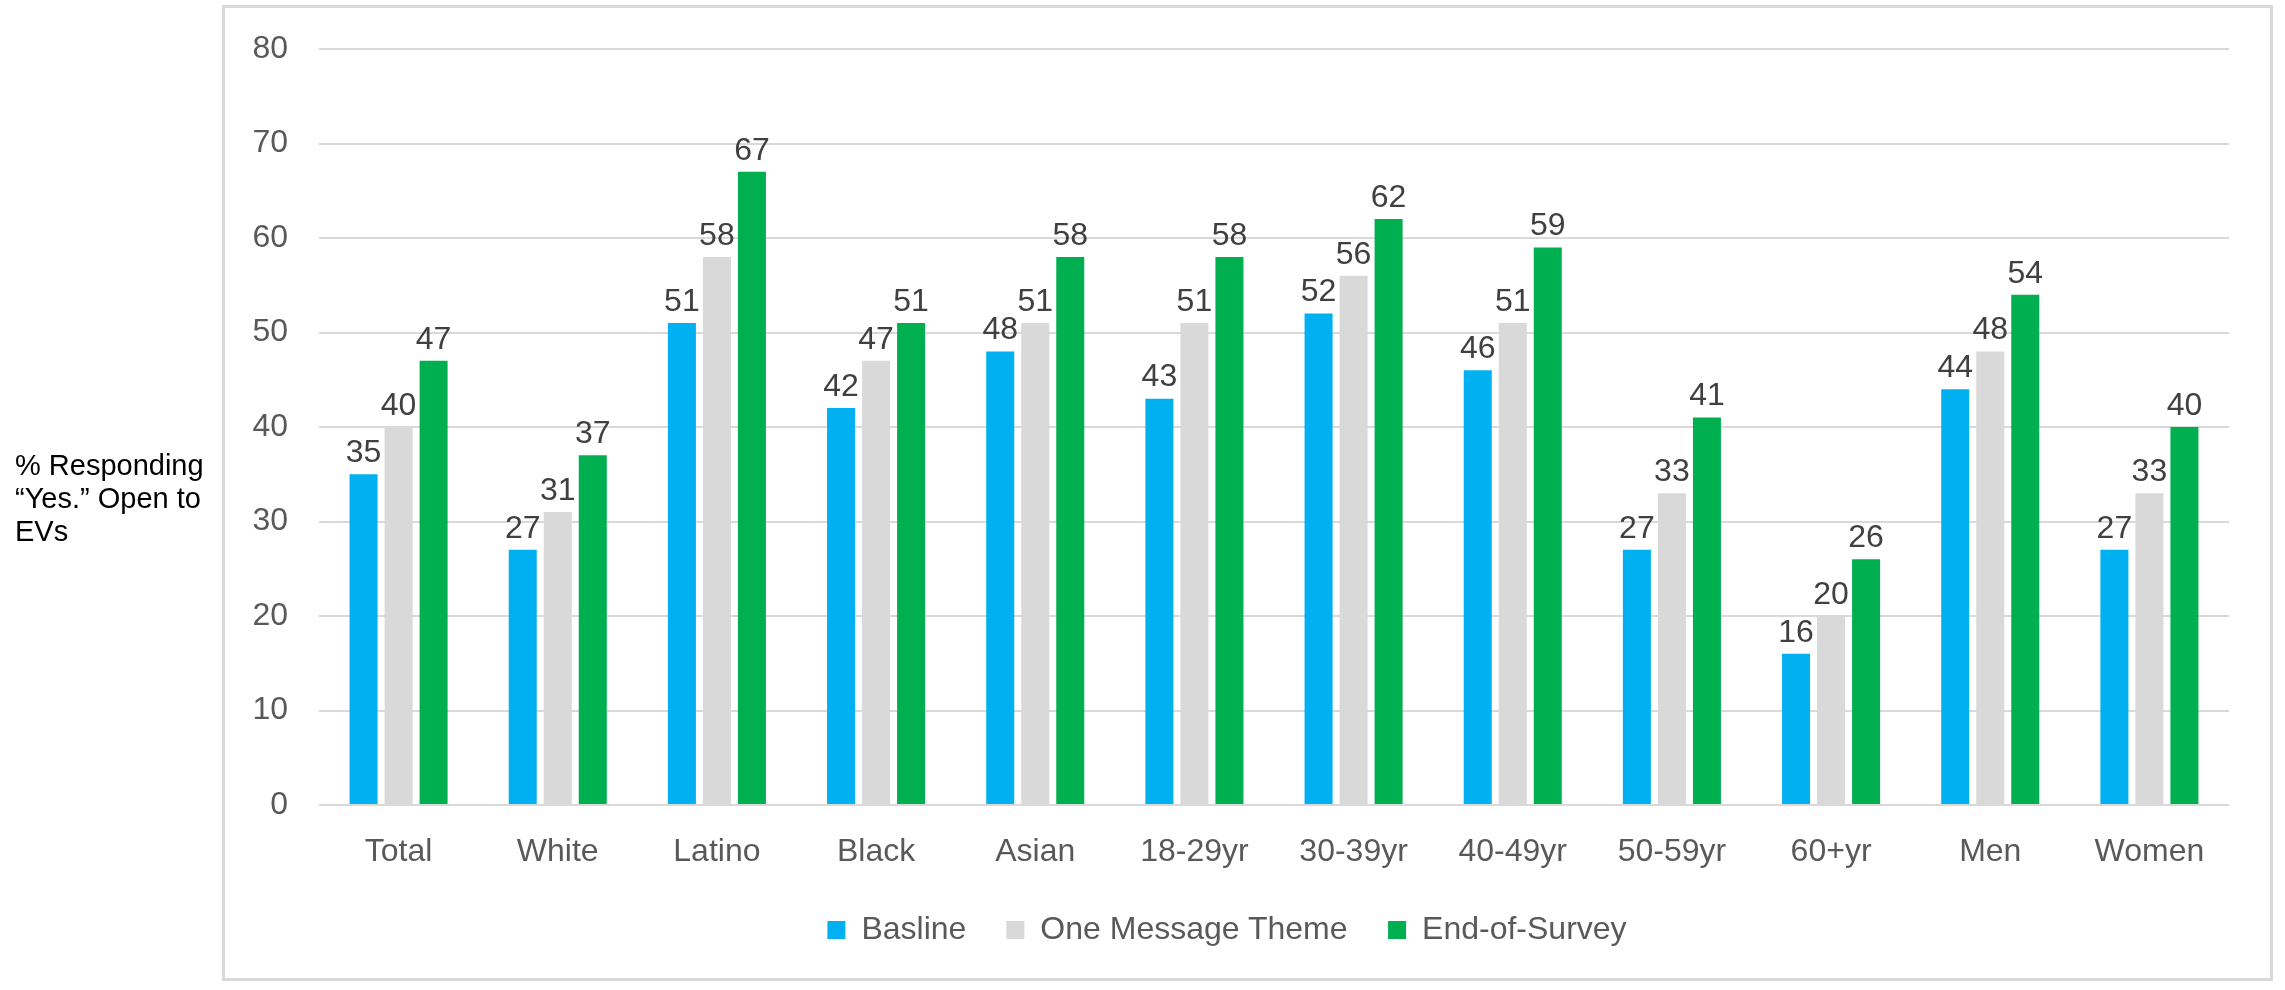 The image size is (2285, 990). Describe the element at coordinates (270, 708) in the screenshot. I see `y-tick-label: 10` at that location.